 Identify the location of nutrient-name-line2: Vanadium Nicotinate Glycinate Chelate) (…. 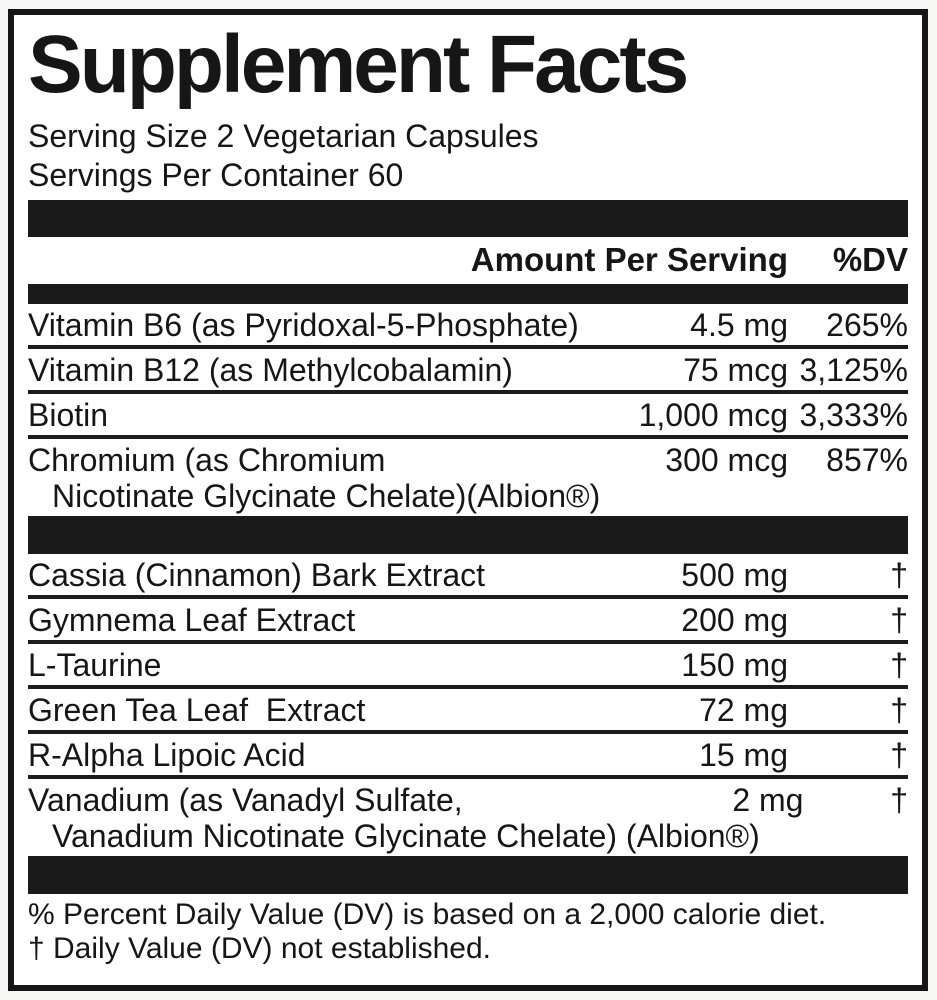
(406, 836).